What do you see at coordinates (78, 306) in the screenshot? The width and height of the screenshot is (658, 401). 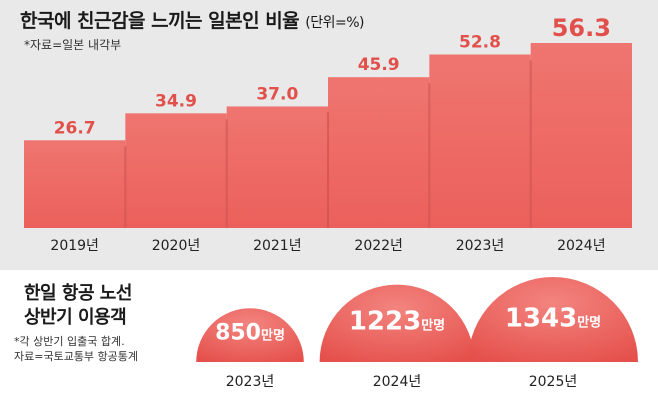 I see `flight-chart-title: 한일 항공 노선 상반기 이용객` at bounding box center [78, 306].